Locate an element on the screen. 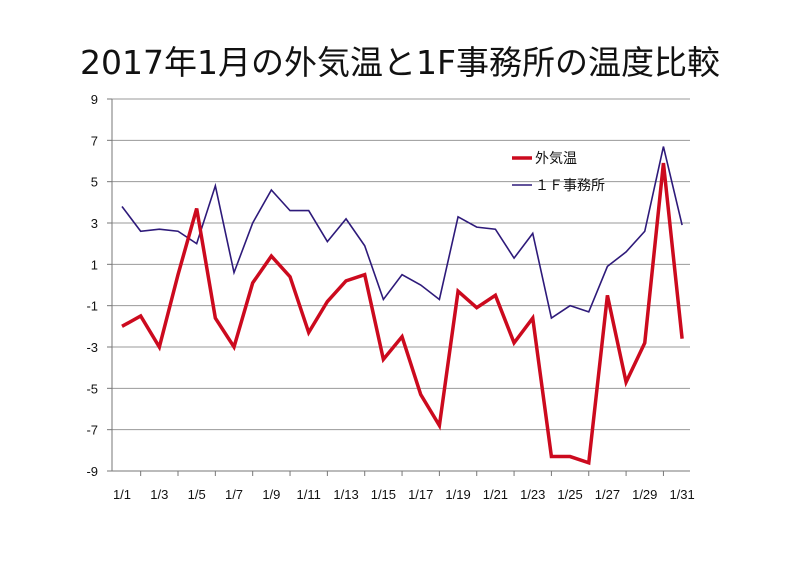 This screenshot has width=800, height=566. x-tick-label: 1/31 is located at coordinates (681, 494).